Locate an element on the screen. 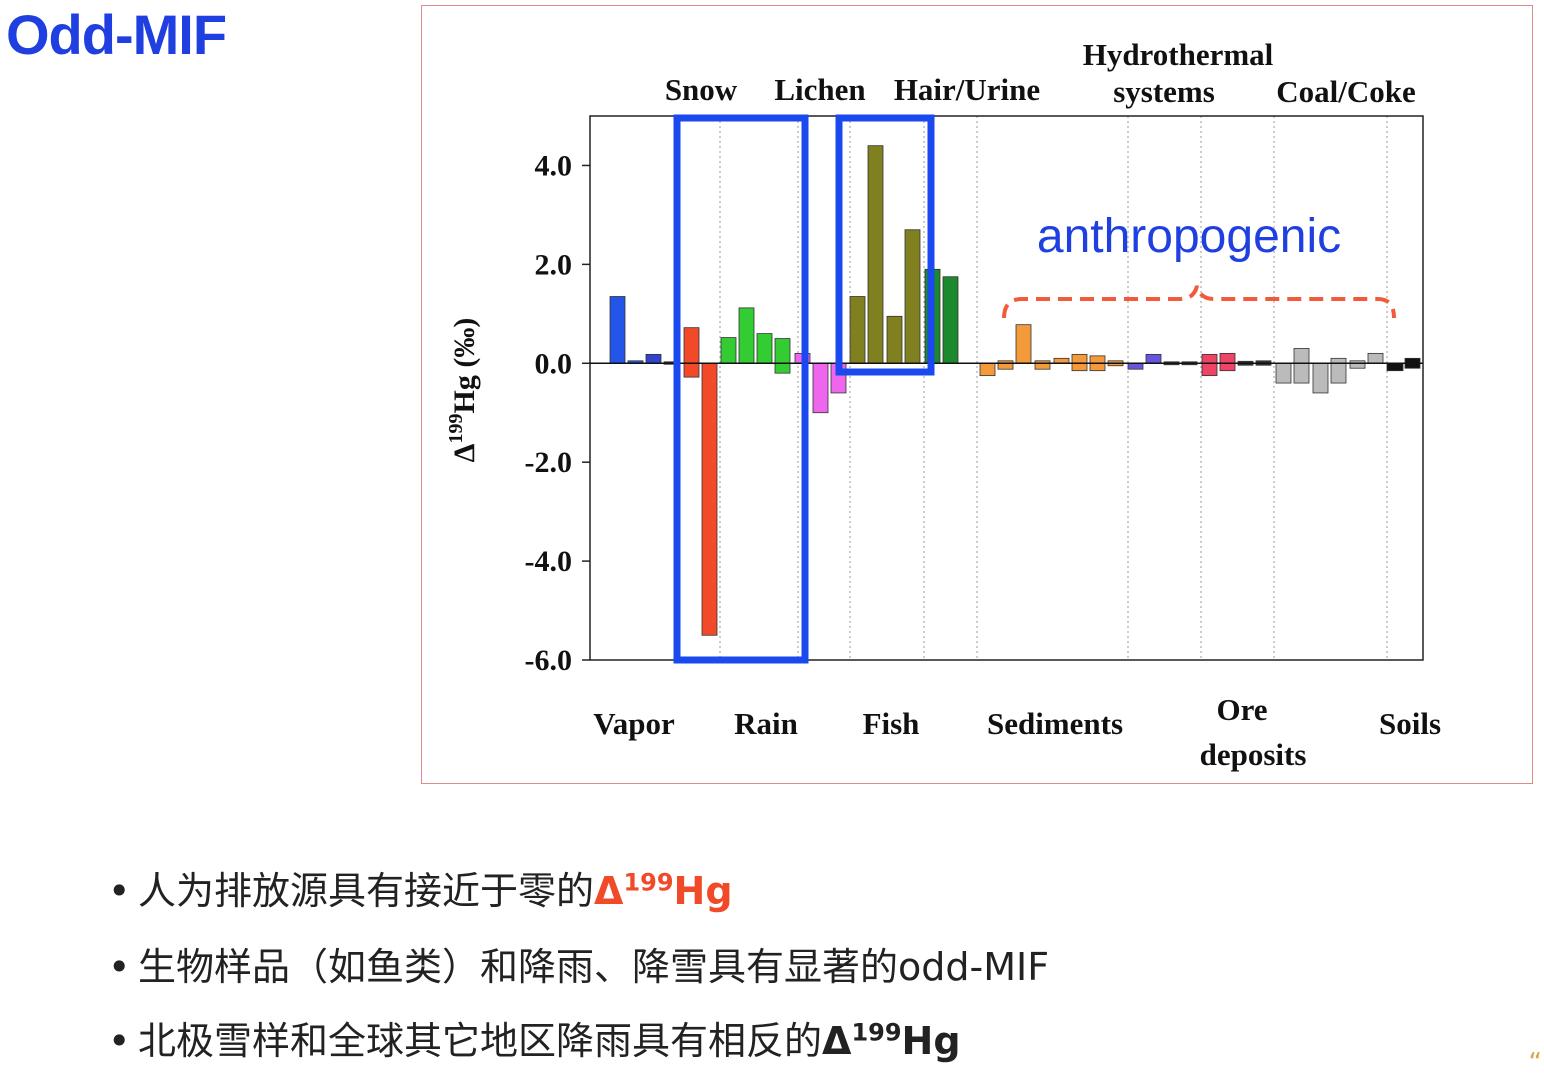  top-category-label: systems is located at coordinates (1164, 91).